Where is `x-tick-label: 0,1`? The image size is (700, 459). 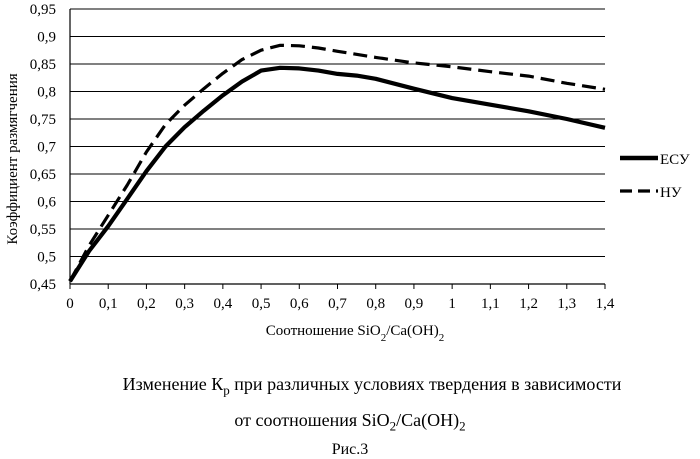 x-tick-label: 0,1 is located at coordinates (108, 304).